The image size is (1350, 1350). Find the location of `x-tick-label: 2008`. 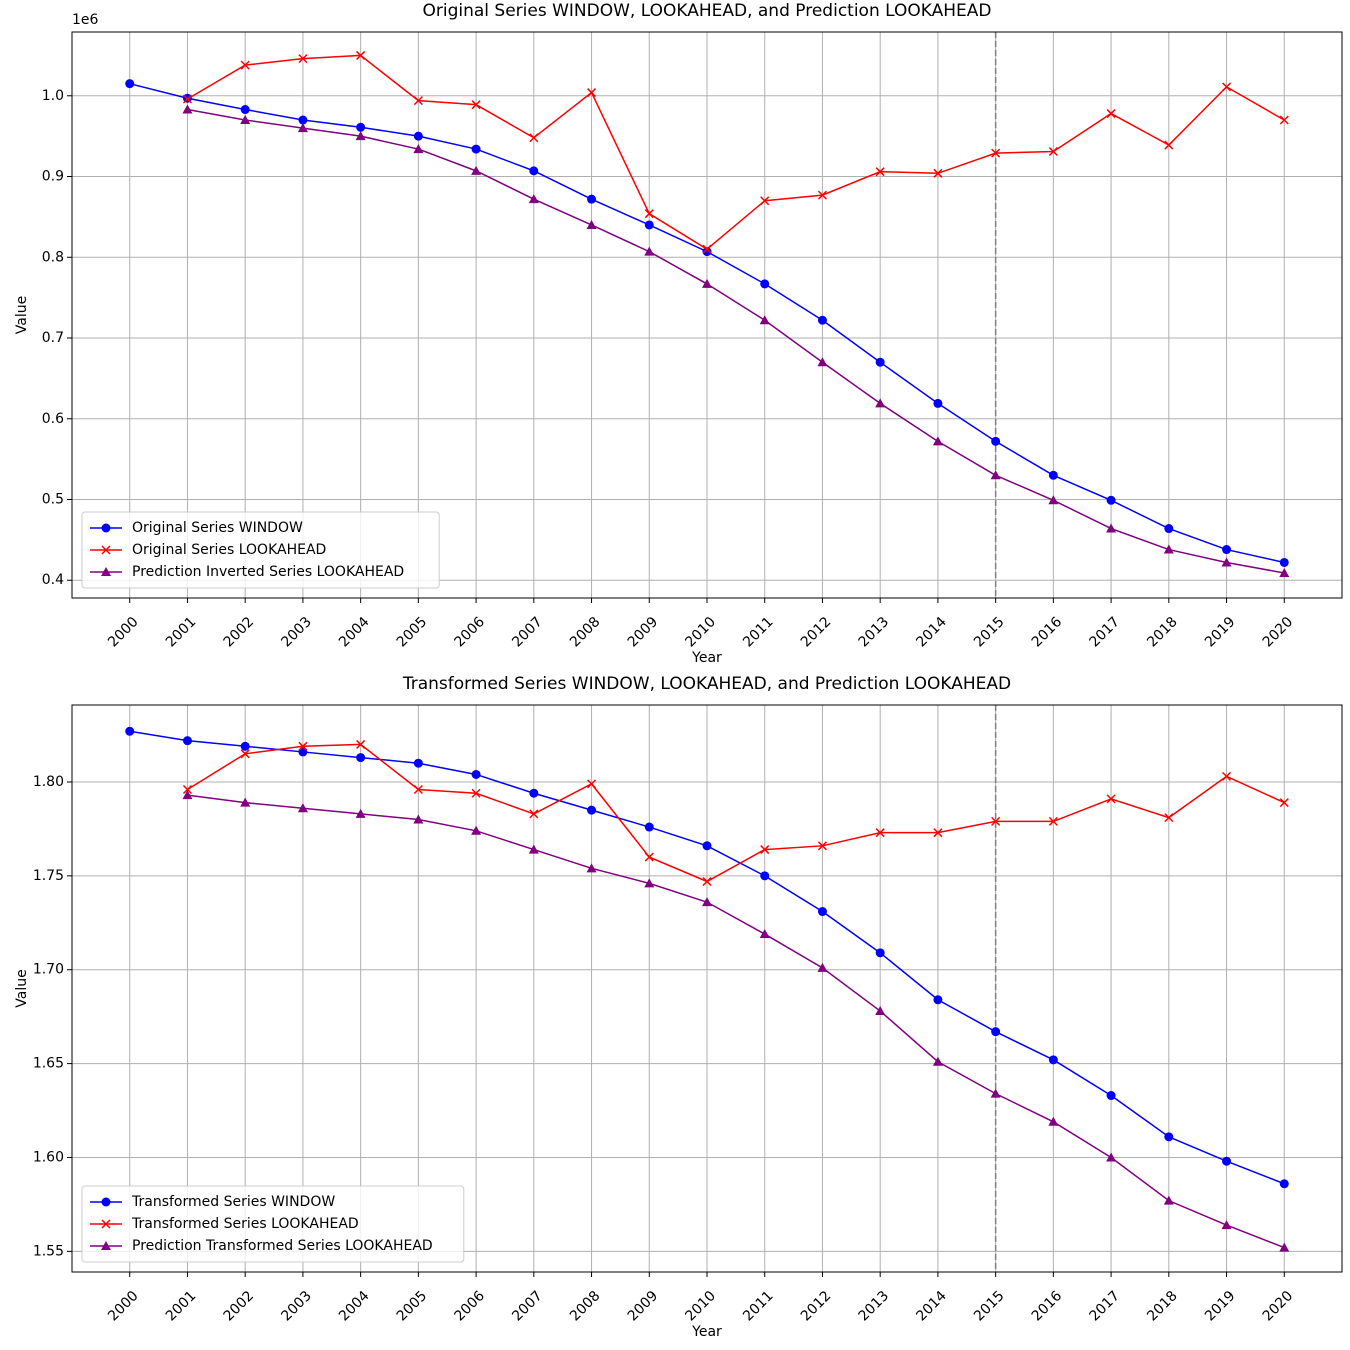

x-tick-label: 2008 is located at coordinates (585, 1306).